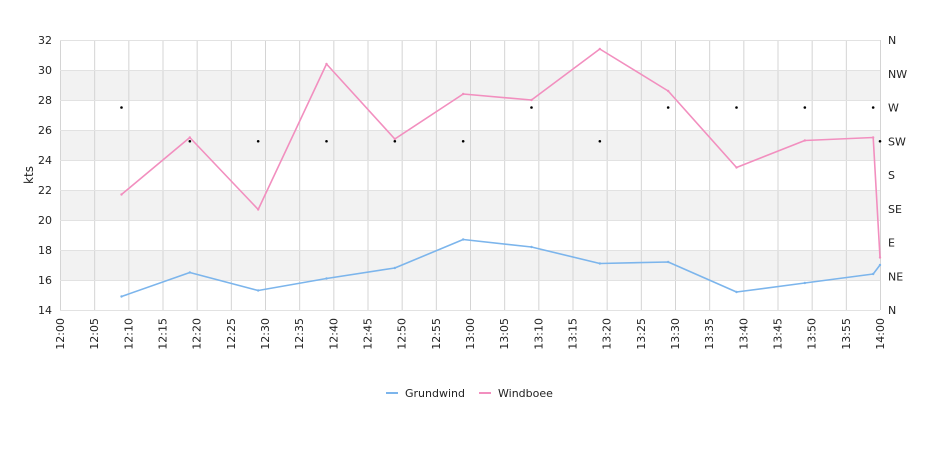  Describe the element at coordinates (891, 175) in the screenshot. I see `right-axis-tick-label: S` at that location.